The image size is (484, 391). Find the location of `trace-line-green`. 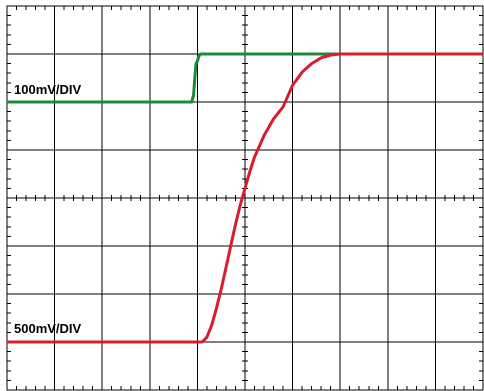

trace-line-green is located at coordinates (245, 78).